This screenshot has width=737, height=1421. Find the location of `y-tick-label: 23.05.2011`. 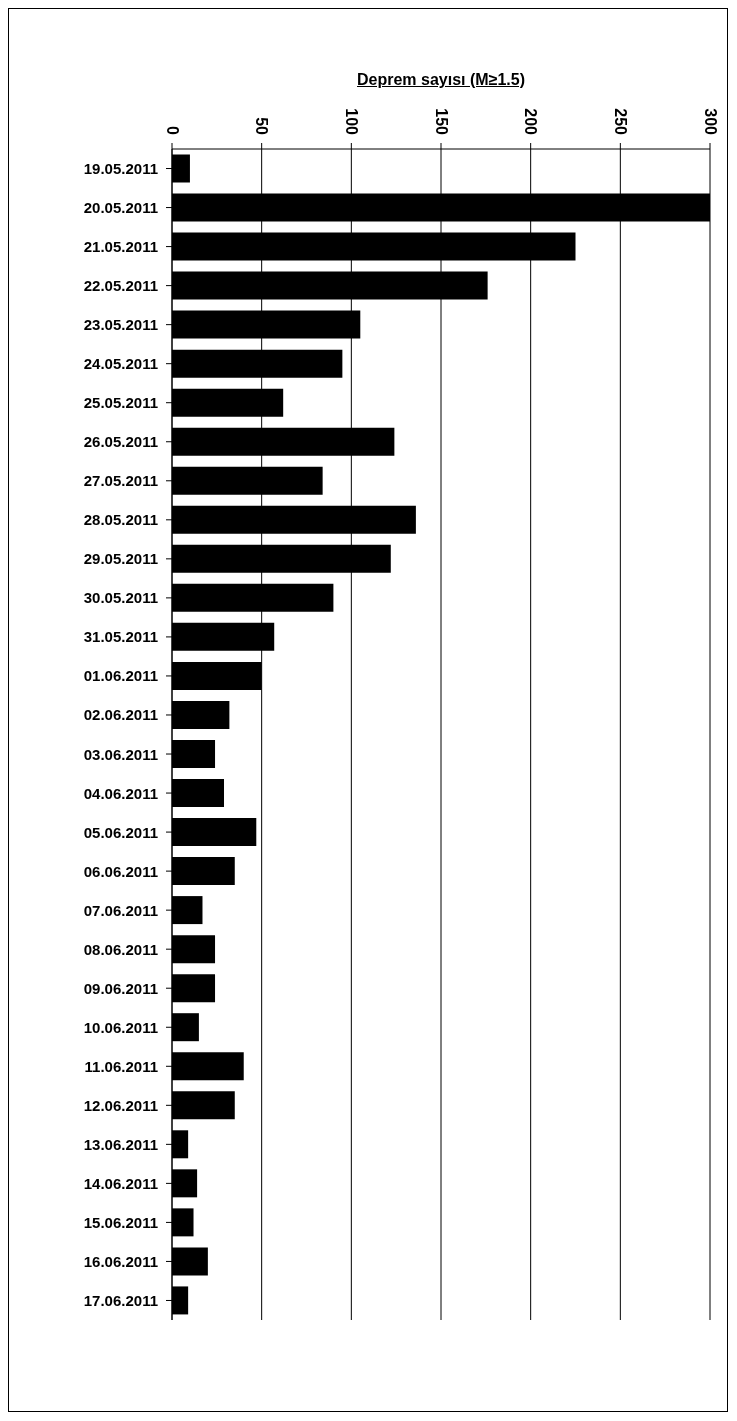

y-tick-label: 23.05.2011 is located at coordinates (120, 325).